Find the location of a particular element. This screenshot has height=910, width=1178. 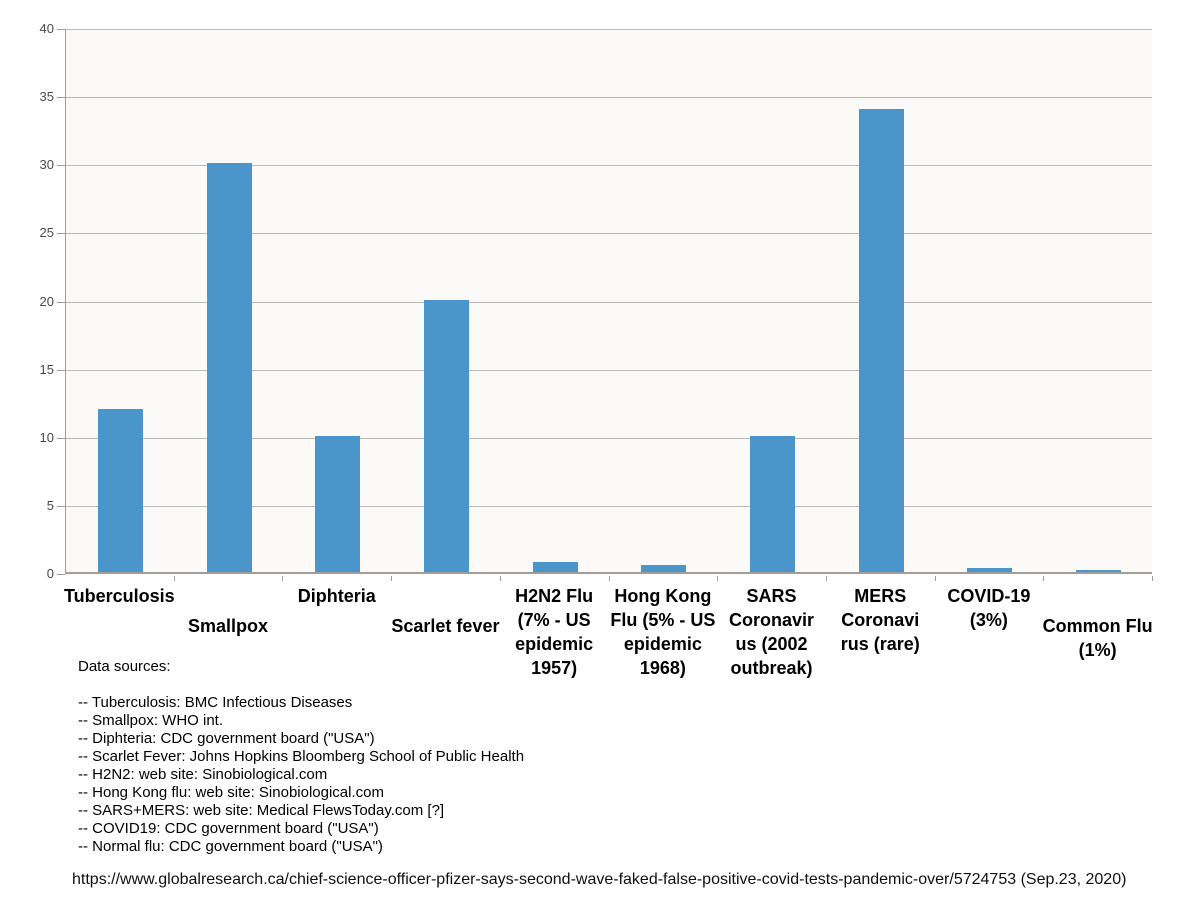

x-category-label-line: (3%) is located at coordinates (988, 620).